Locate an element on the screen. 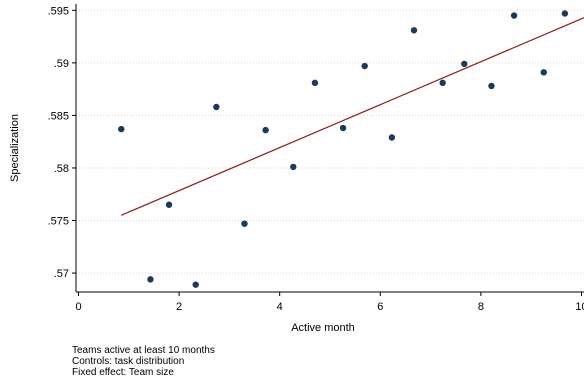 The image size is (584, 385). note-line: Teams active at least 10 months is located at coordinates (143, 350).